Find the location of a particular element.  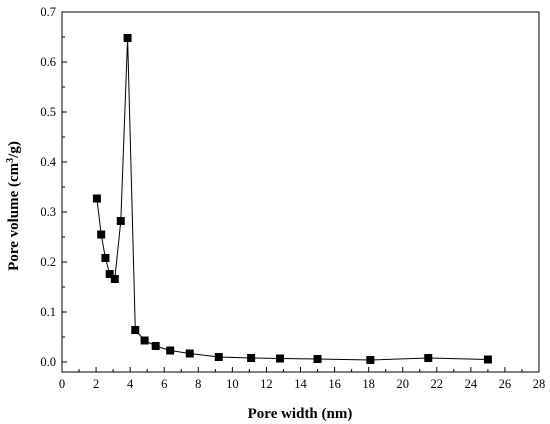

x-tick-label: 28 is located at coordinates (539, 384).